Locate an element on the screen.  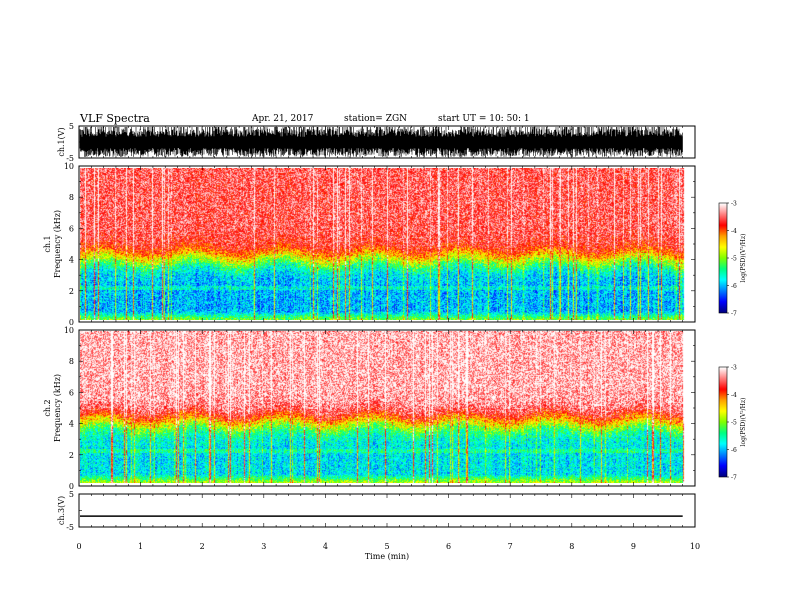
x-tick-label: 2 is located at coordinates (202, 546).